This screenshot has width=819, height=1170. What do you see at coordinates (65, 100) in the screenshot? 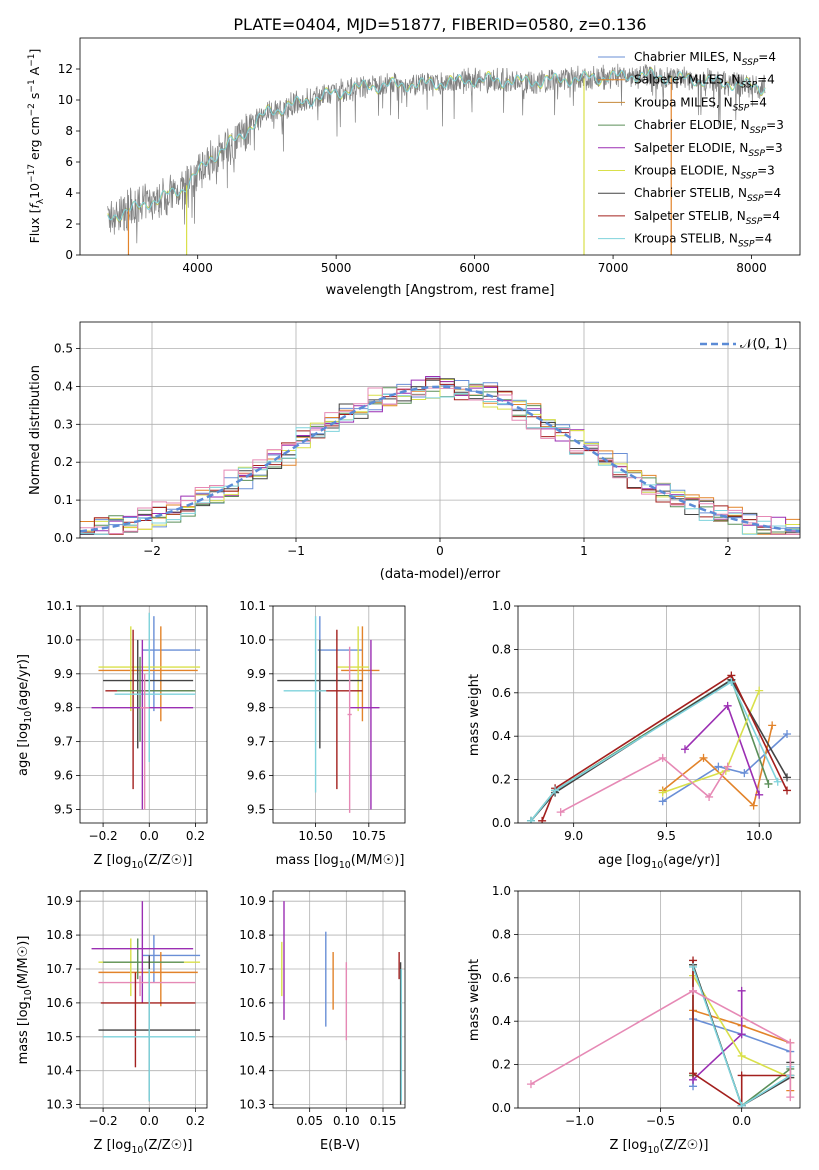
I see `tick-label-y: 10` at bounding box center [65, 100].